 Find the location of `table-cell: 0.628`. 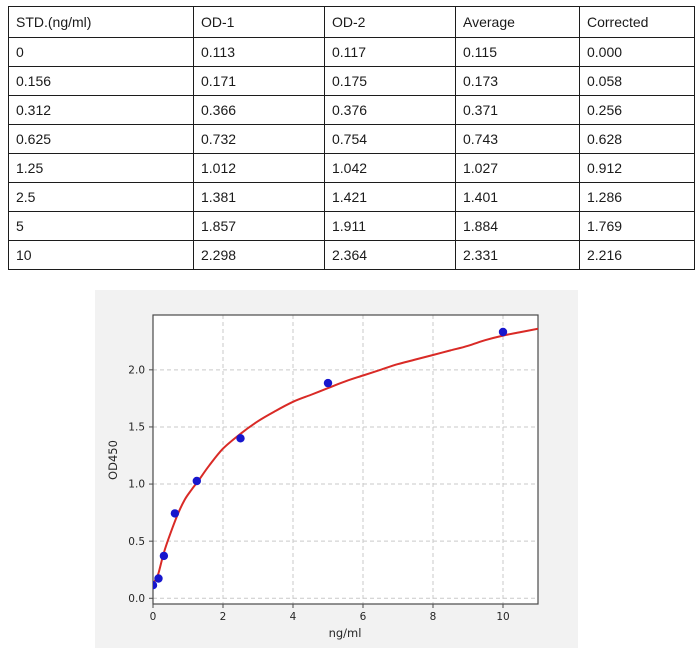

table-cell: 0.628 is located at coordinates (637, 139).